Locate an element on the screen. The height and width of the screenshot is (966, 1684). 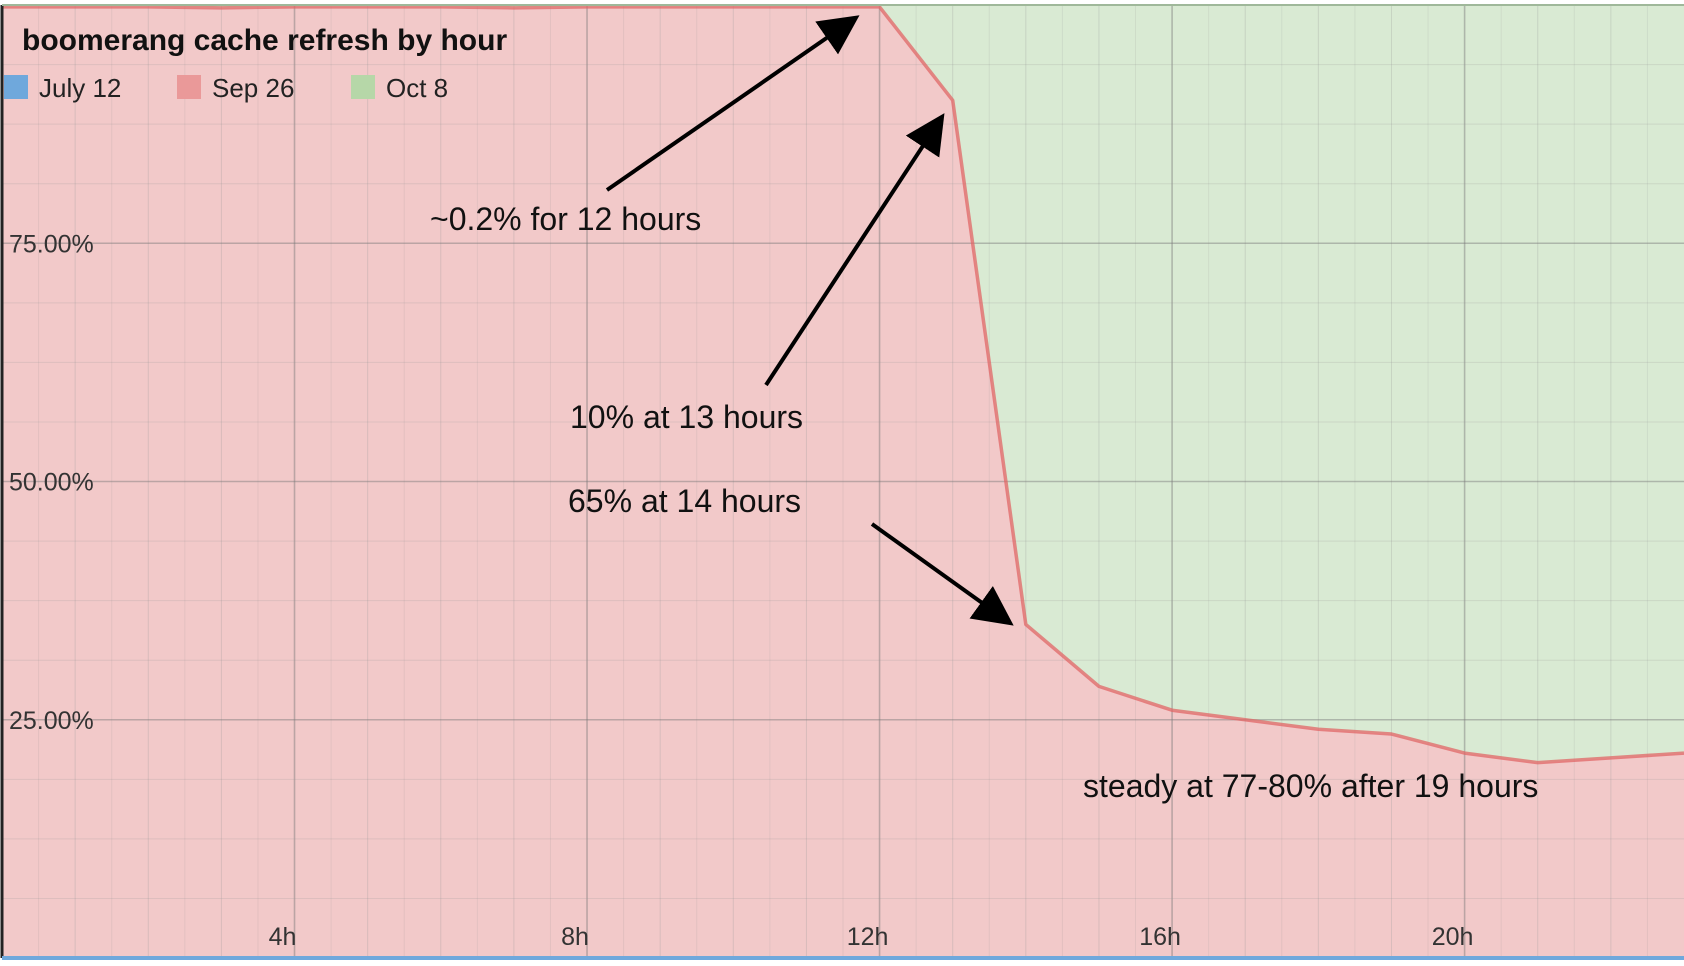
legend-label: Sep 26 is located at coordinates (253, 88).